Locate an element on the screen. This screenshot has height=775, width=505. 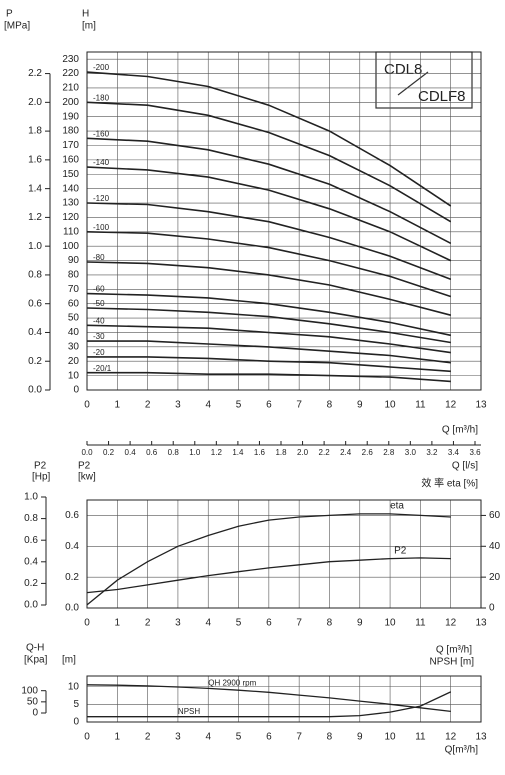
series-label: -20 is located at coordinates (99, 352).